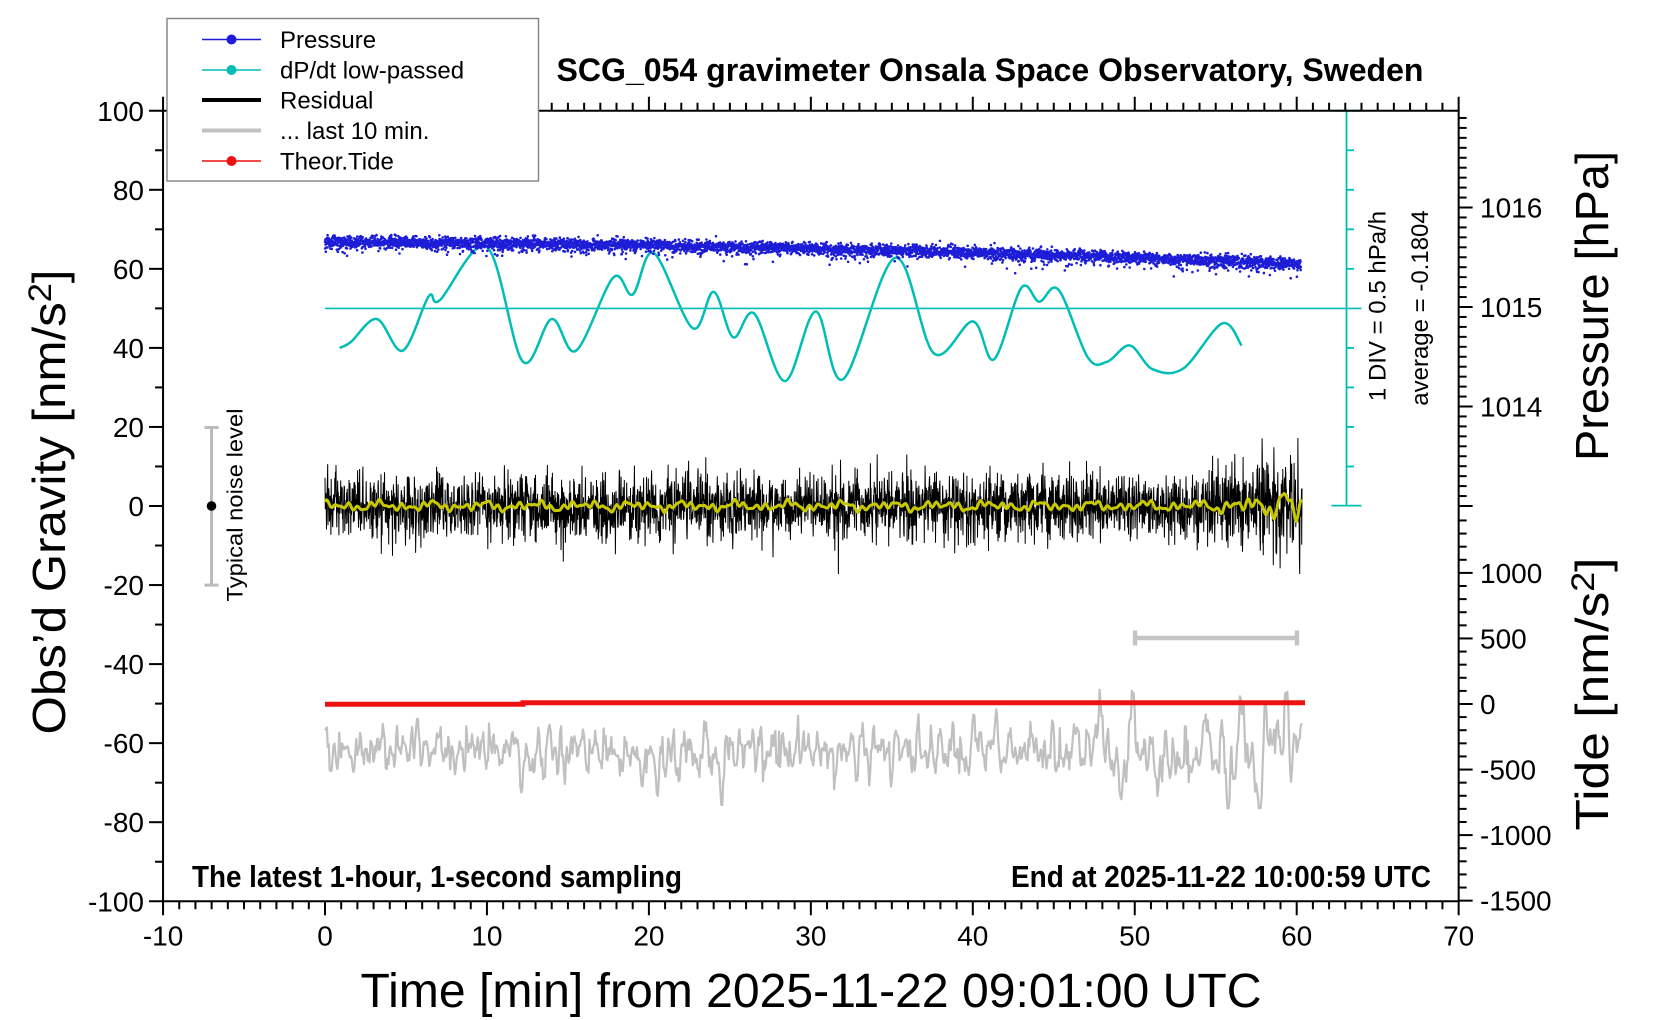 The width and height of the screenshot is (1660, 1020). What do you see at coordinates (163, 936) in the screenshot?
I see `svg-text: -10` at bounding box center [163, 936].